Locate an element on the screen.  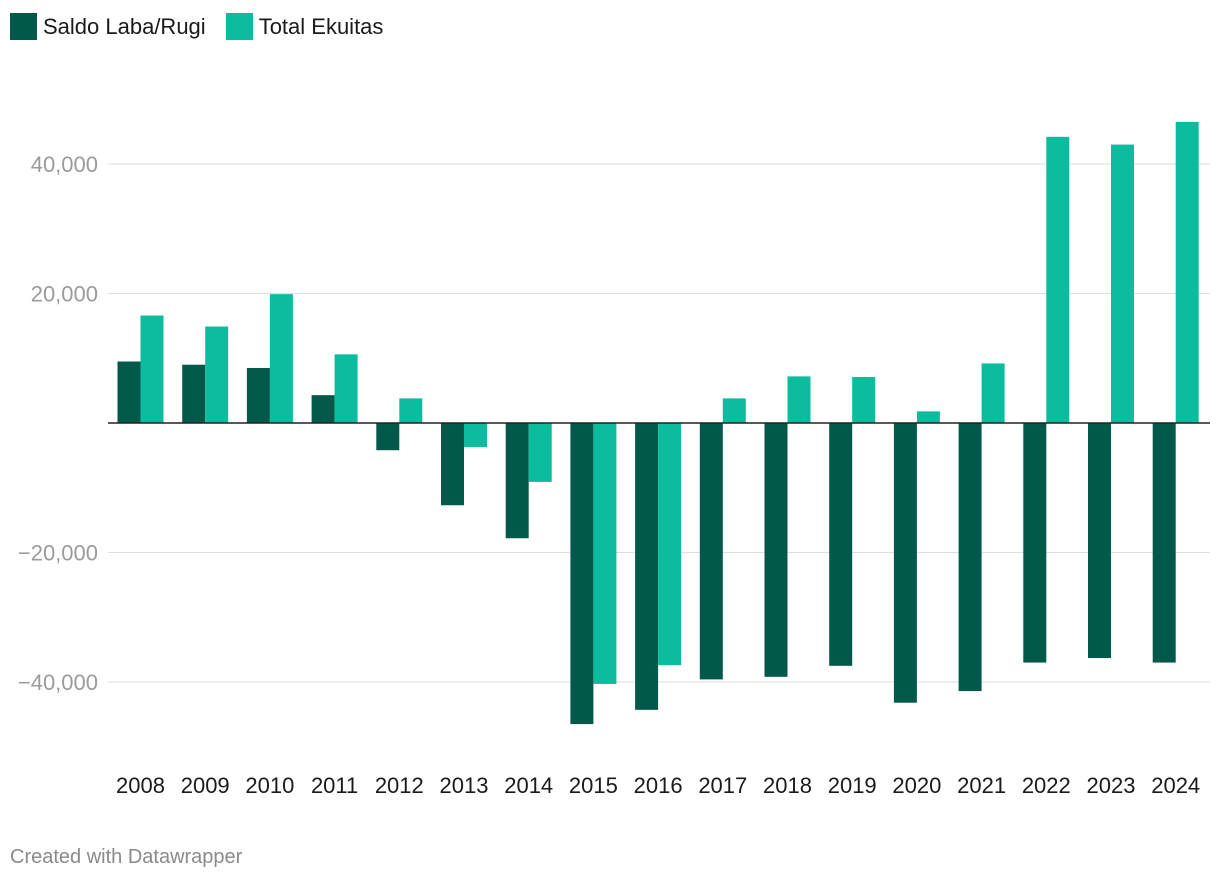
bar-saldo-2023 is located at coordinates (1099, 541).